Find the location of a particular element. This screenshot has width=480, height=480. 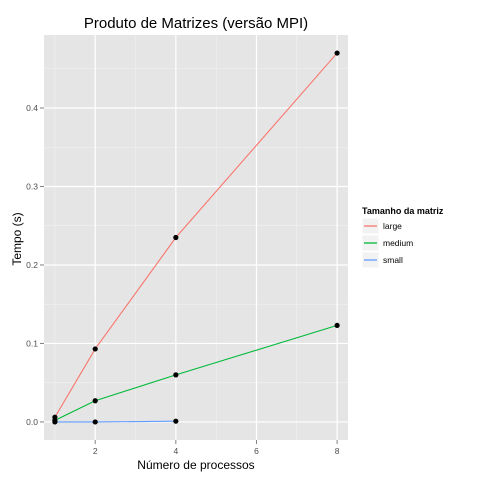

y-tick-label: 0.0 is located at coordinates (32, 422).